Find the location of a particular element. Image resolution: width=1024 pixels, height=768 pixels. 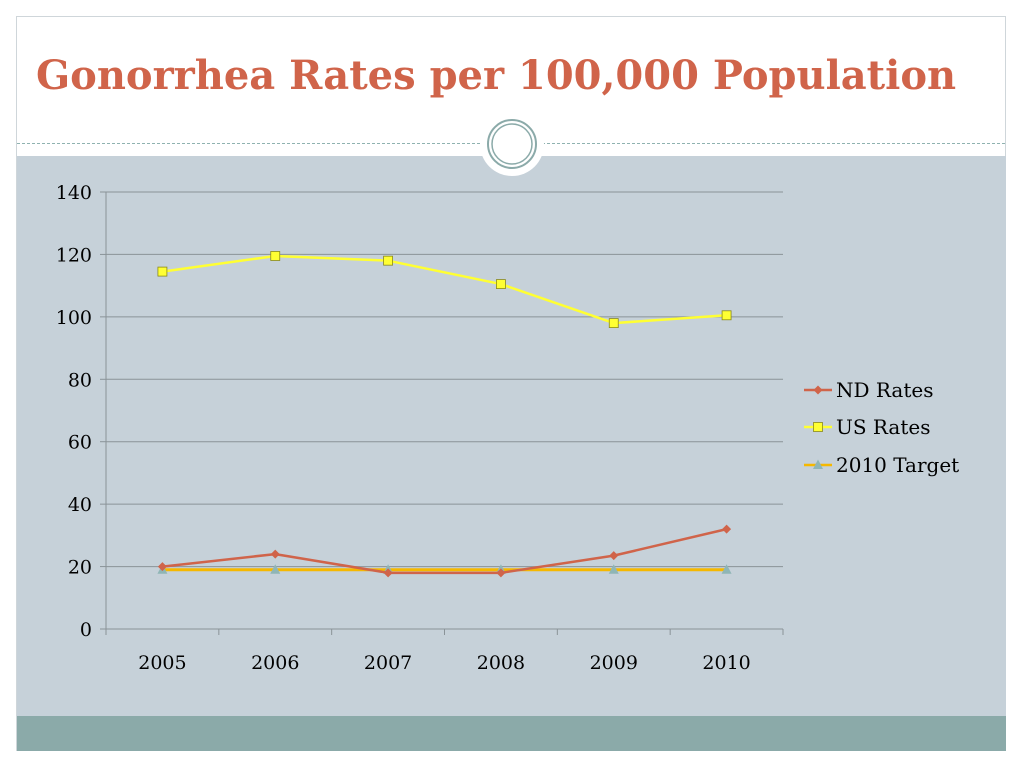

y-tick-label: 80 is located at coordinates (80, 380).